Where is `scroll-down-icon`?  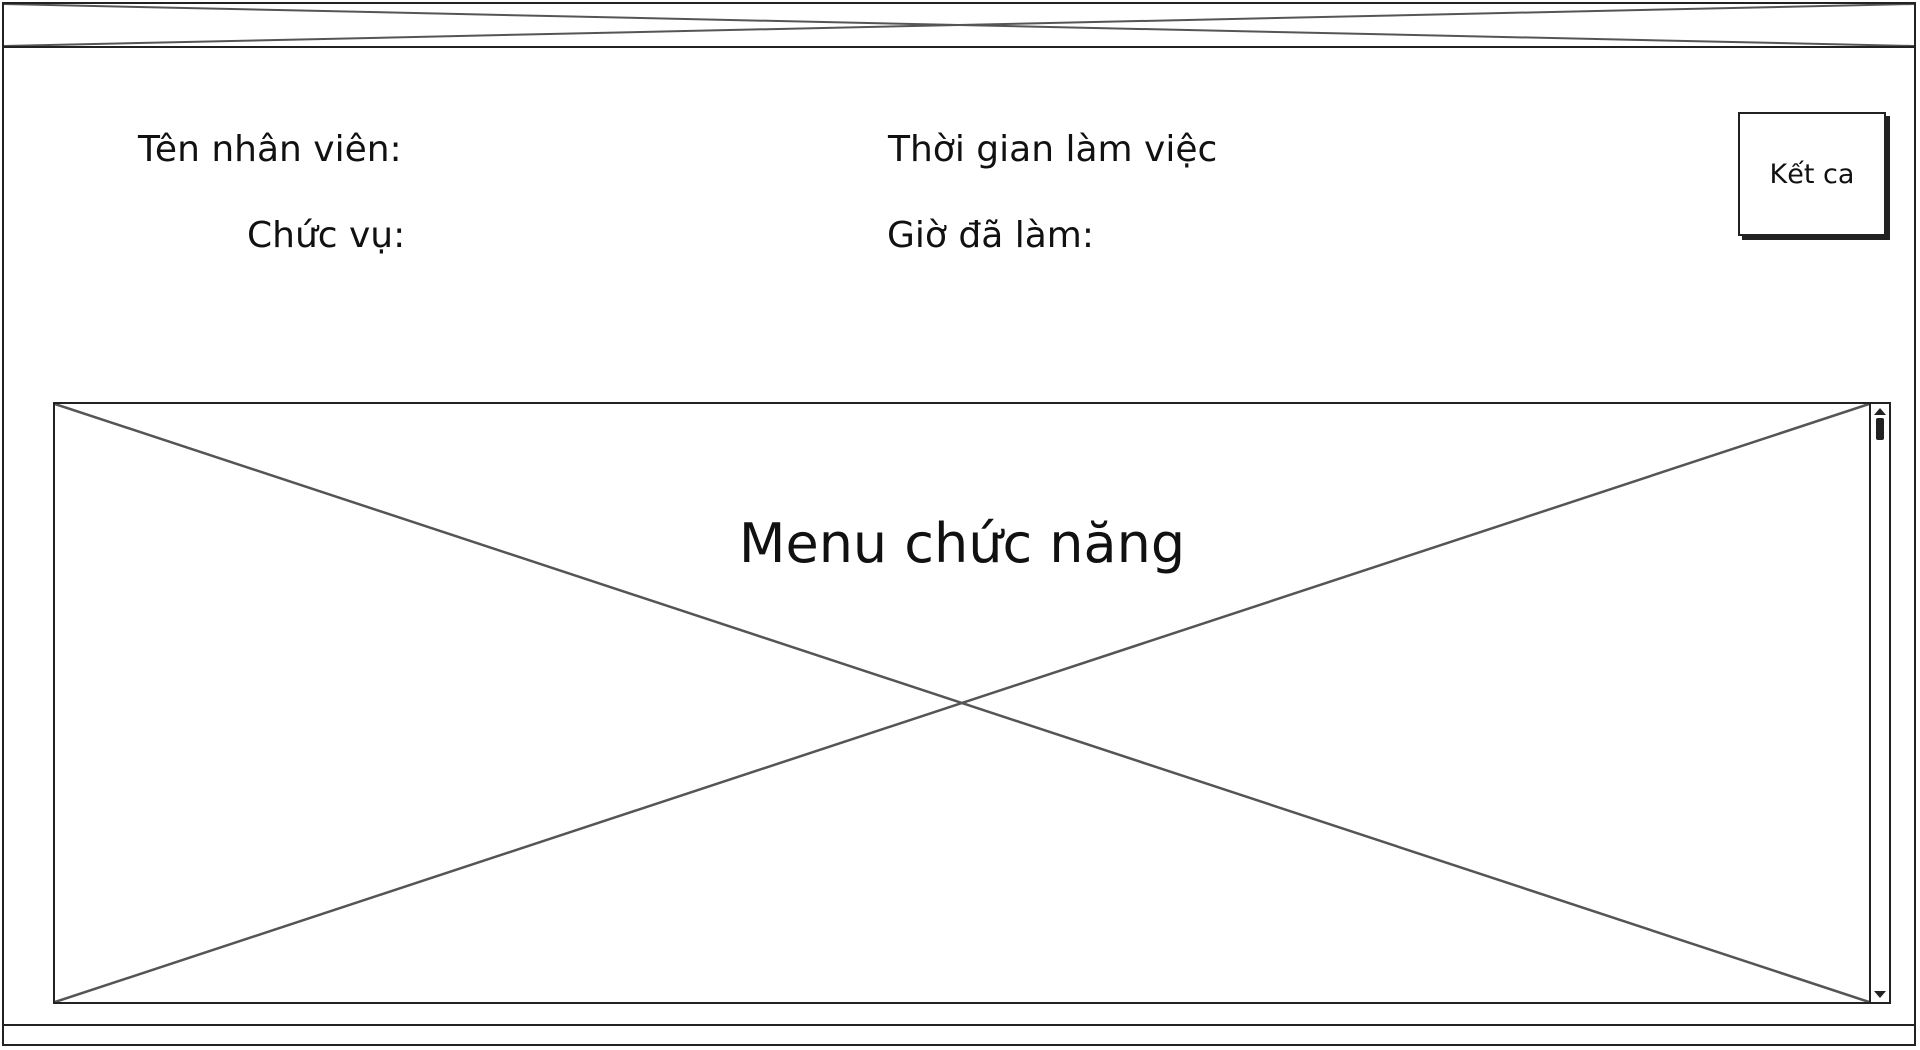
scroll-down-icon is located at coordinates (1880, 994).